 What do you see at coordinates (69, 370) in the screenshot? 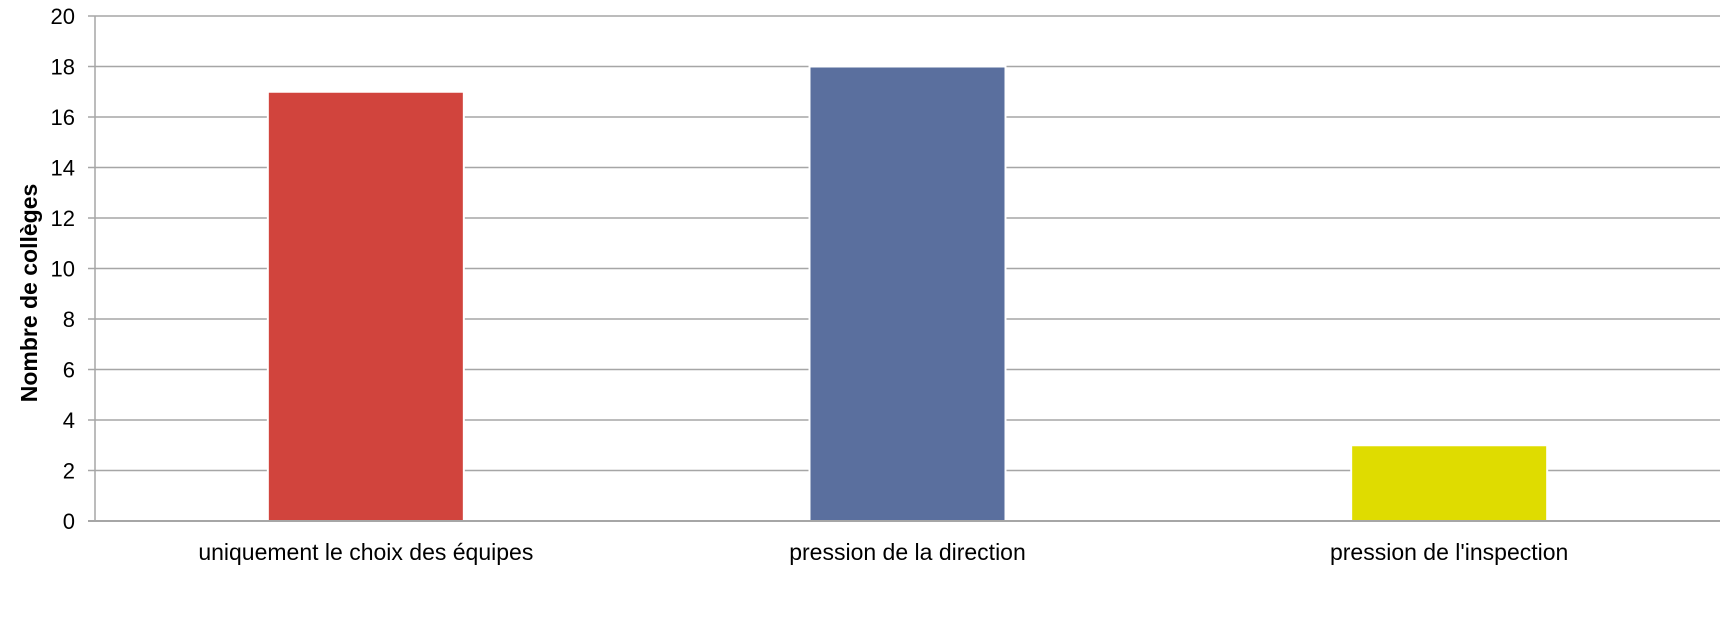
I see `y-tick-label: 6` at bounding box center [69, 370].